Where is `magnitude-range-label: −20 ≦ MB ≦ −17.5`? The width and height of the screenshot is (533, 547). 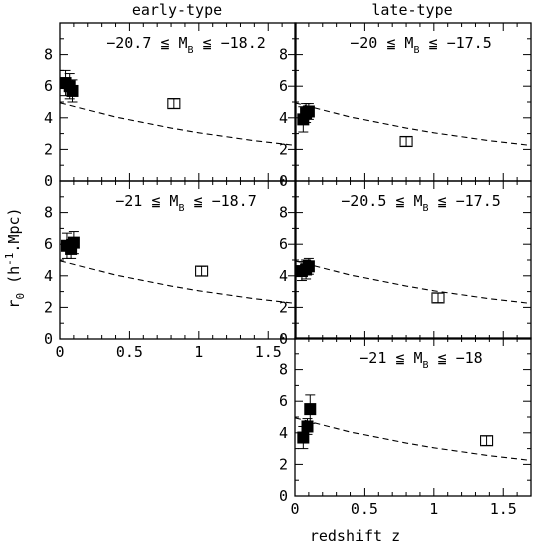
magnitude-range-label: −20 ≦ MB ≦ −17.5 is located at coordinates (421, 45).